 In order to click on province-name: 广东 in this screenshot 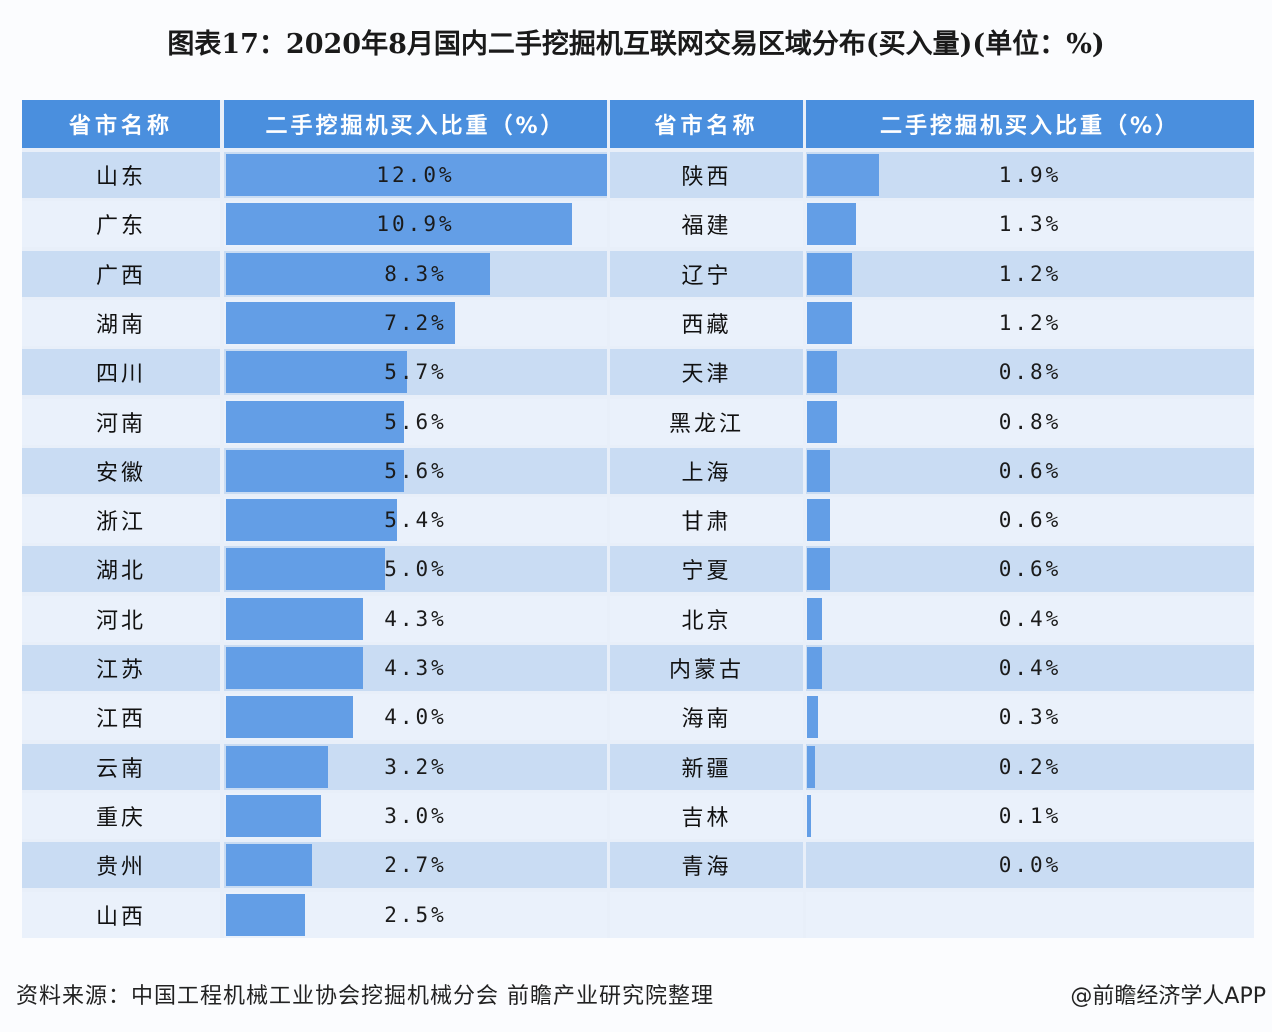, I will do `click(121, 224)`.